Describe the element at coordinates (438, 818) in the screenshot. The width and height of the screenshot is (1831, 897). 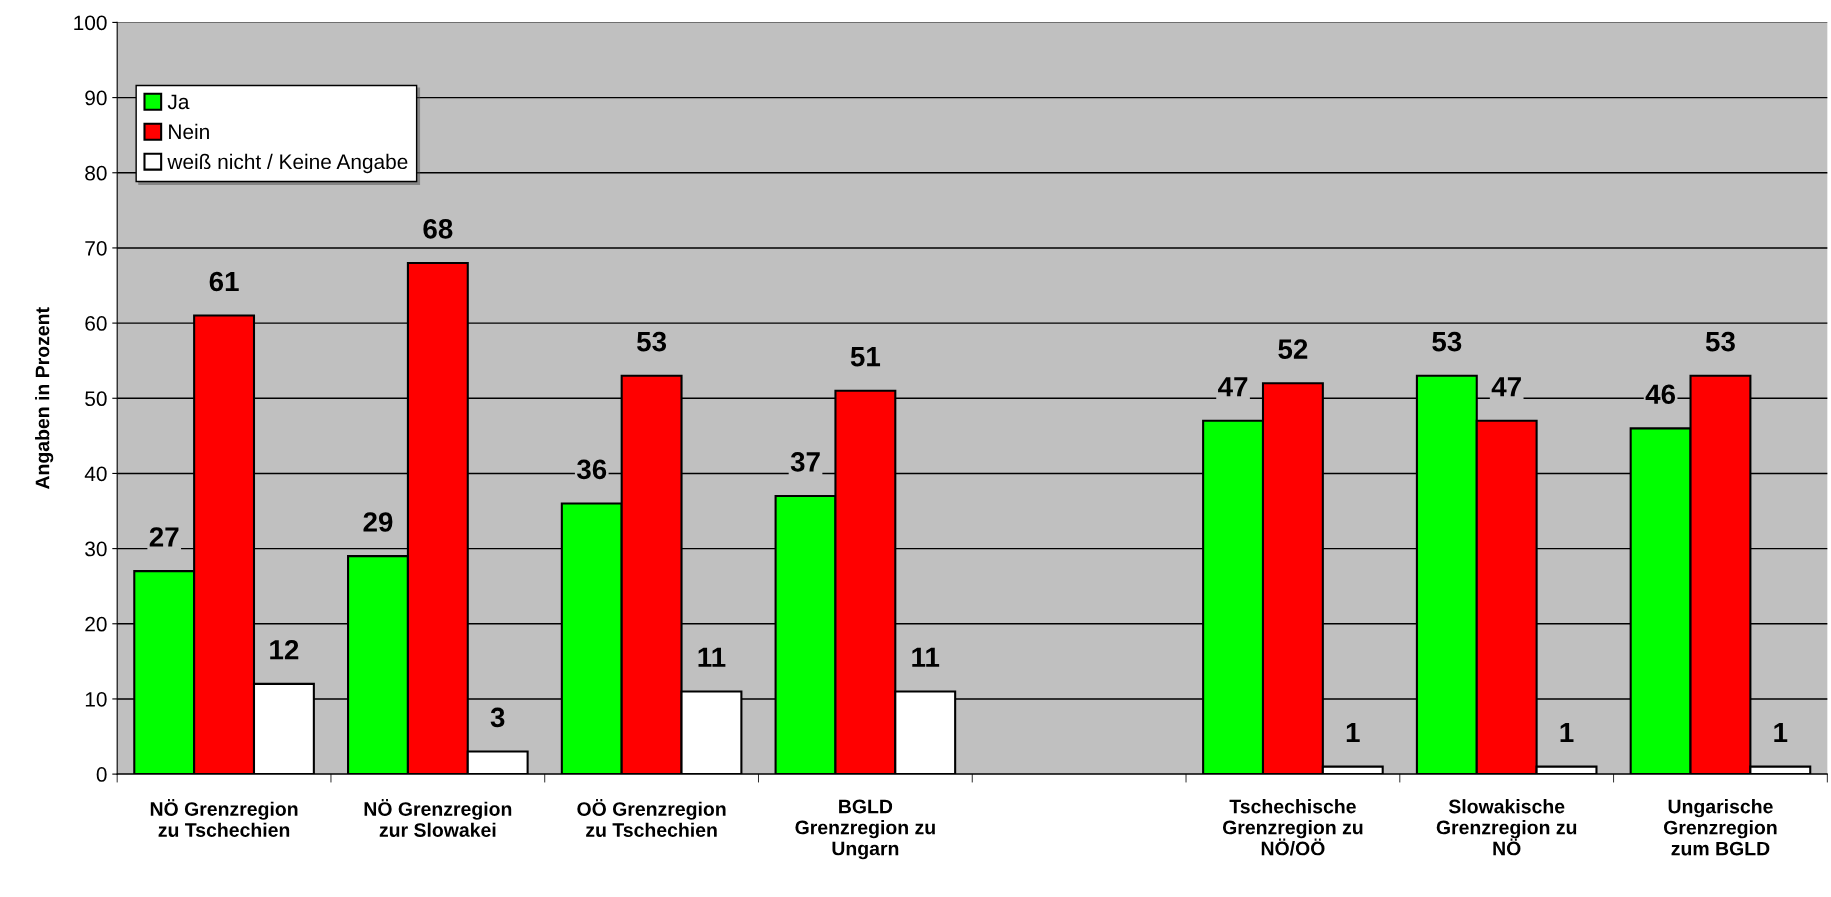
I see `x-tick-label: NÖ Grenzregion zur Slowakei` at that location.